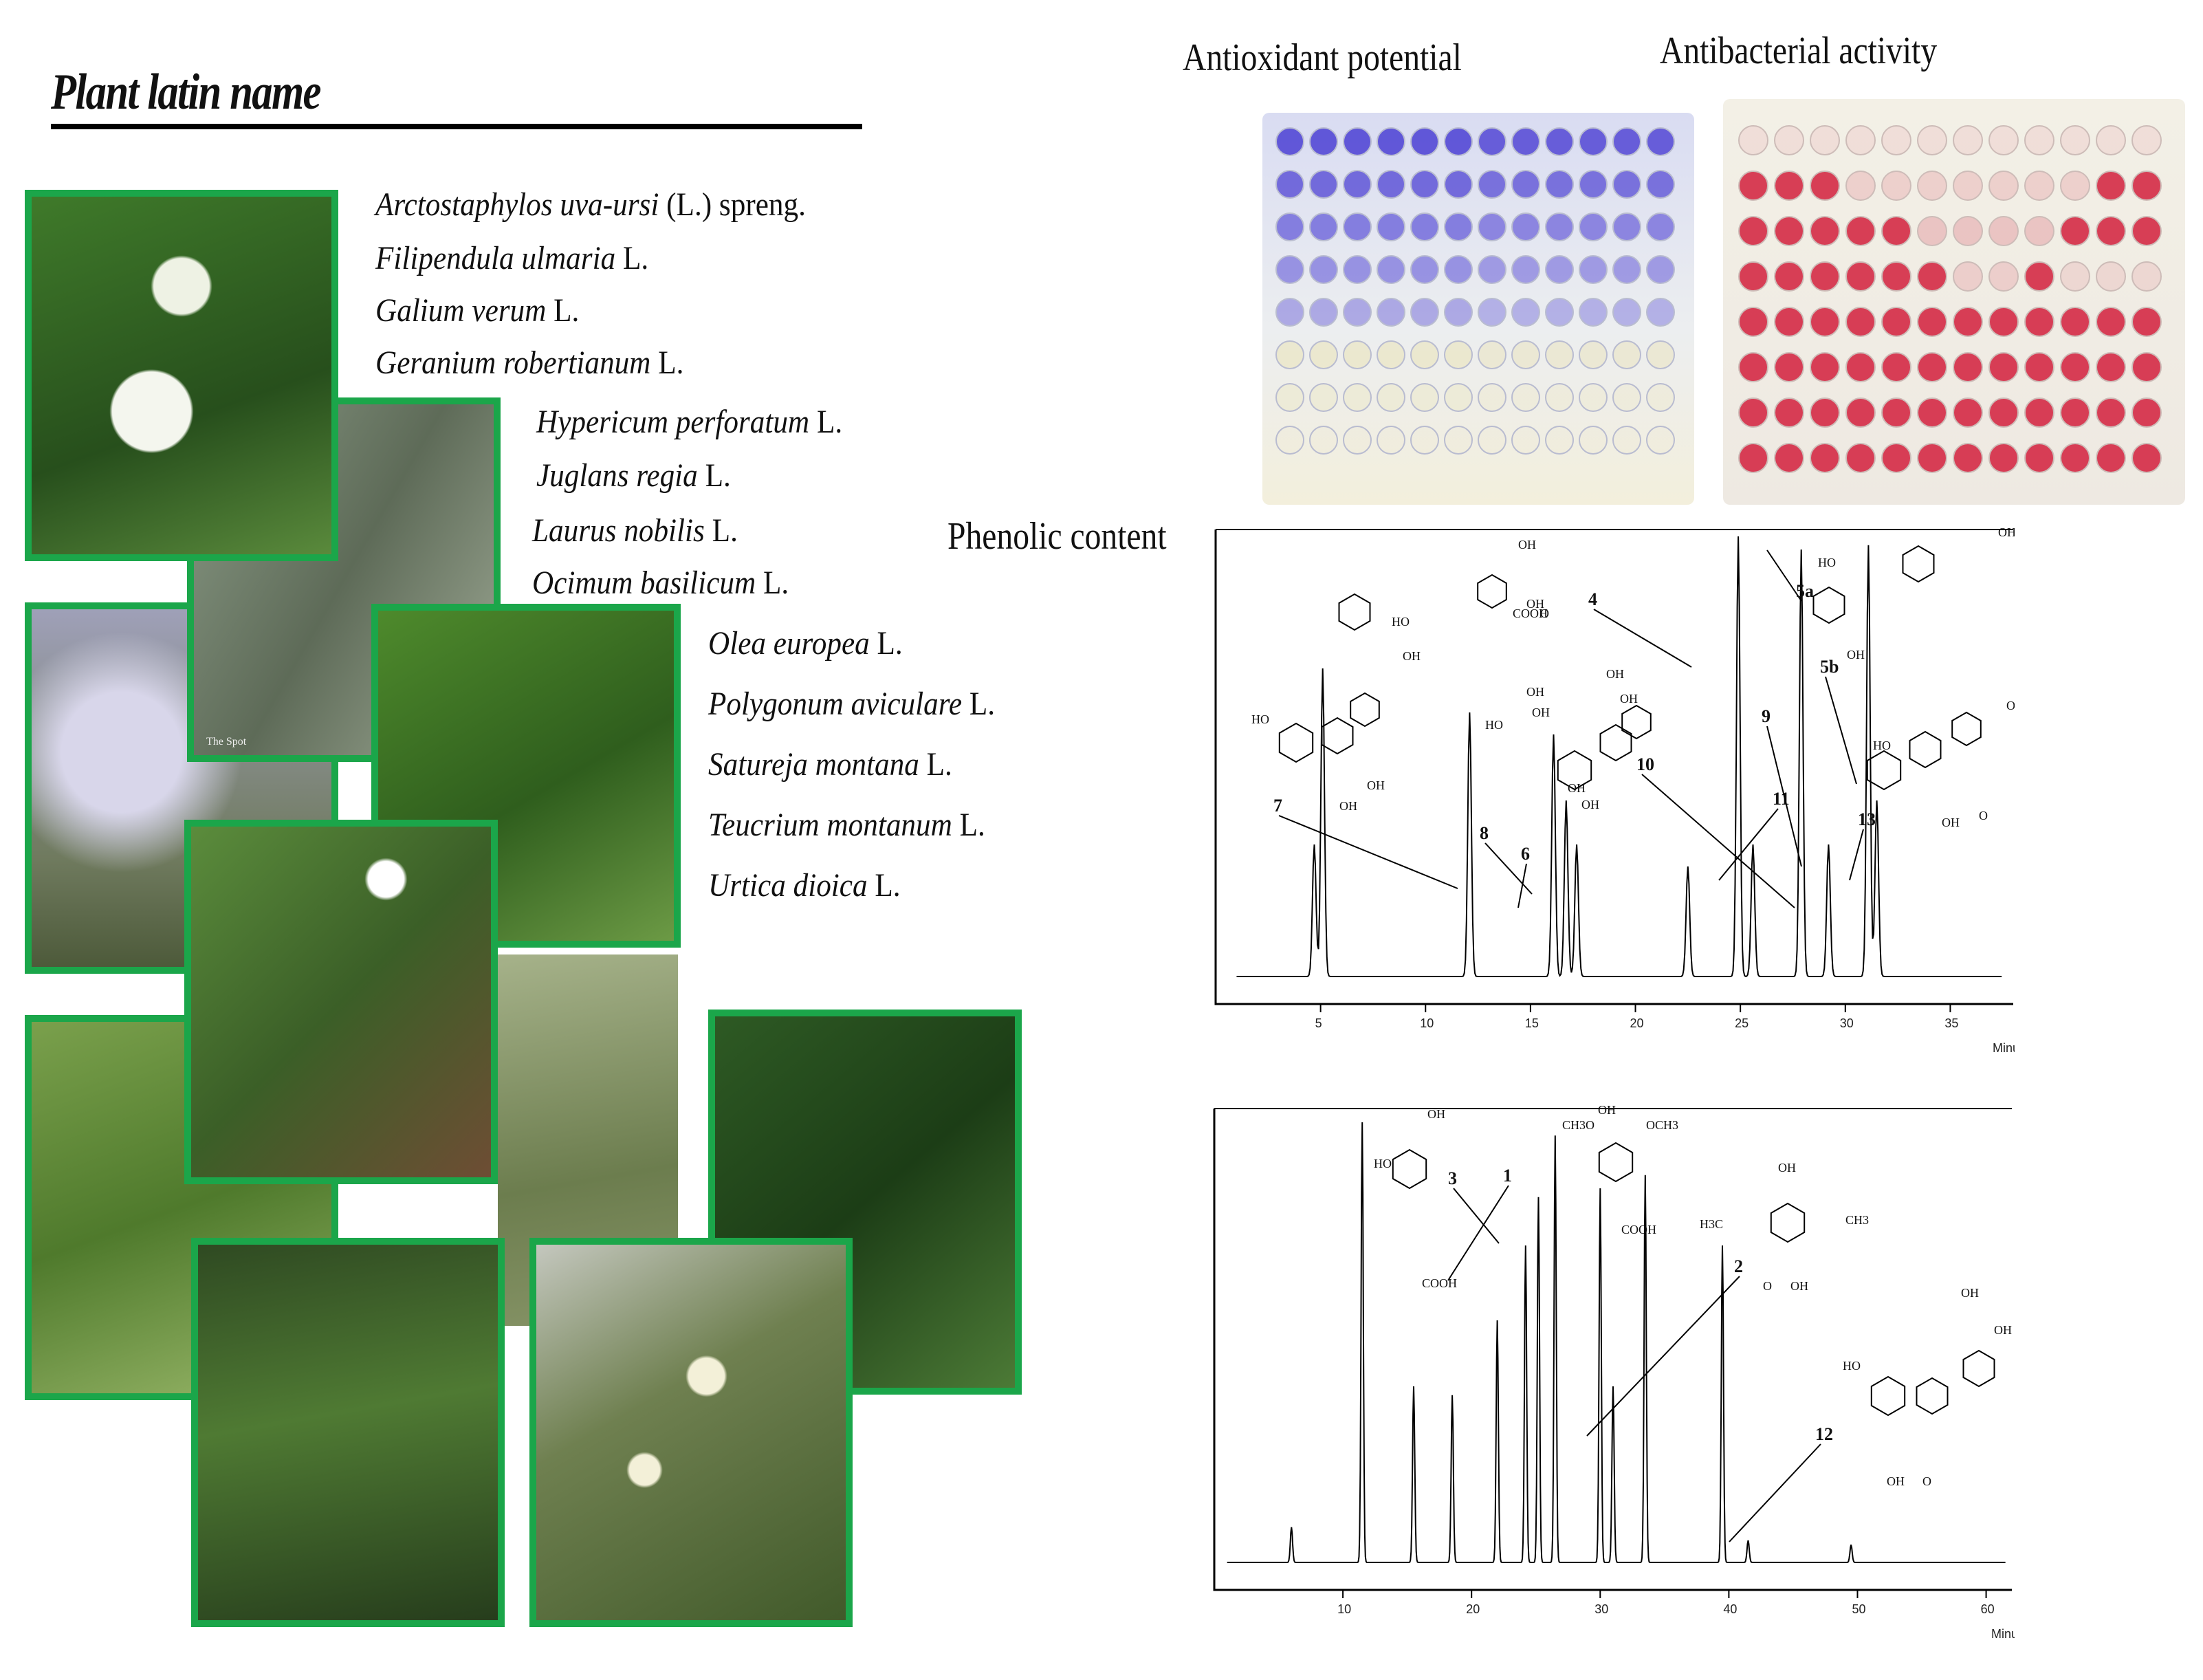  Describe the element at coordinates (341, 1002) in the screenshot. I see `plant-photo-fragaria` at that location.